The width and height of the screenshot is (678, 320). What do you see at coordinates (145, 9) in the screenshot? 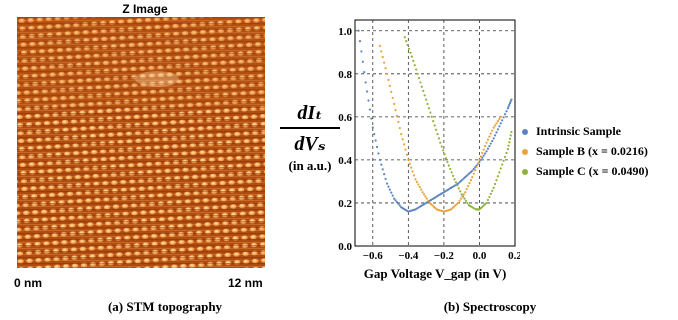
I see `stm-image-title: Z Image` at bounding box center [145, 9].